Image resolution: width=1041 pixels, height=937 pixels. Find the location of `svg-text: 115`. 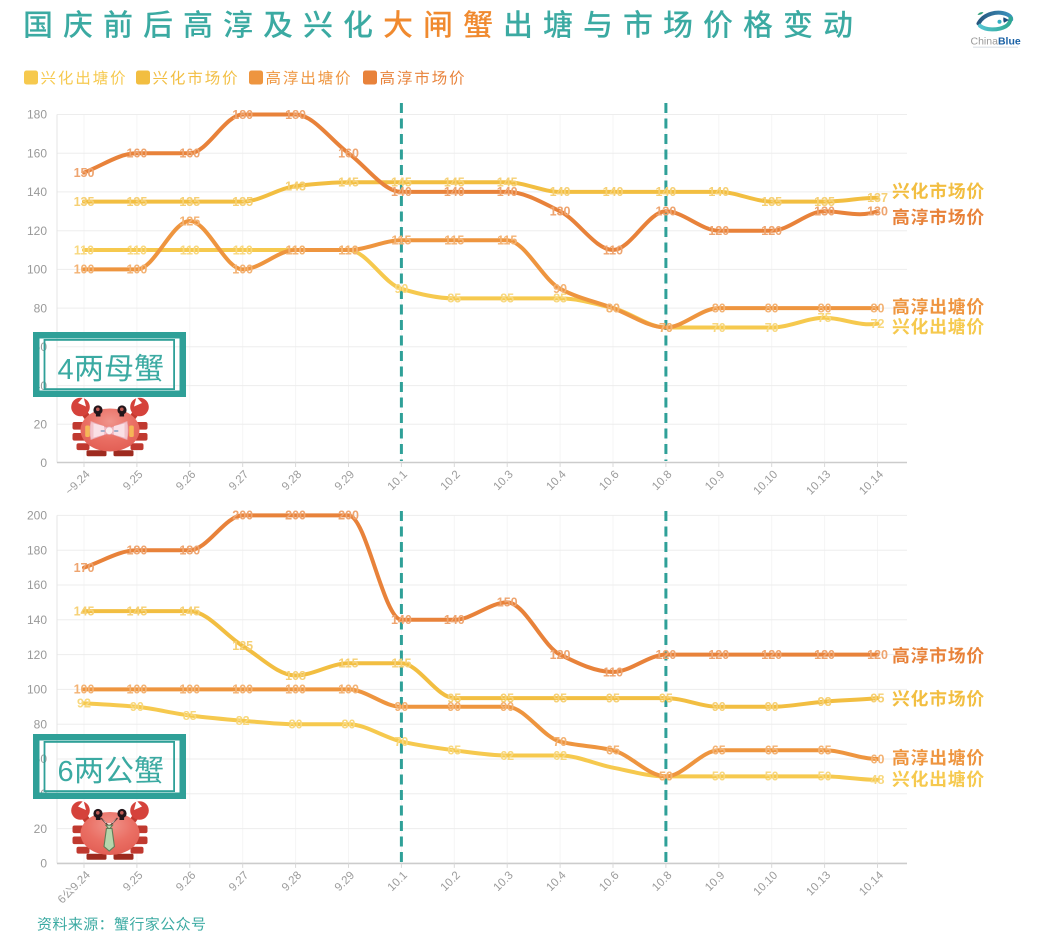

svg-text: 115 is located at coordinates (401, 241).